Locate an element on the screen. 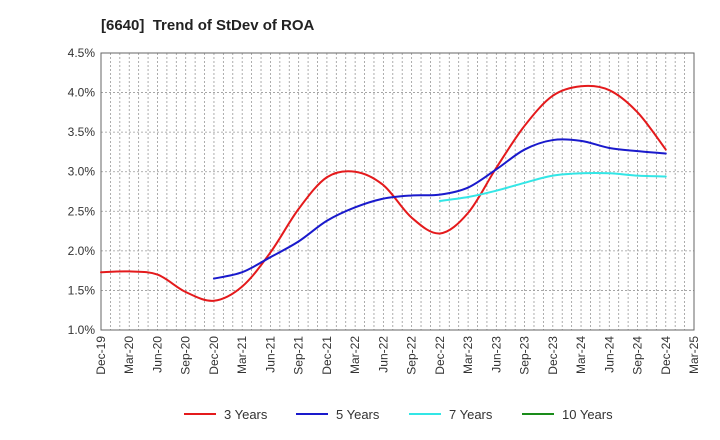  x-tick-label: Mar-24 is located at coordinates (581, 355).